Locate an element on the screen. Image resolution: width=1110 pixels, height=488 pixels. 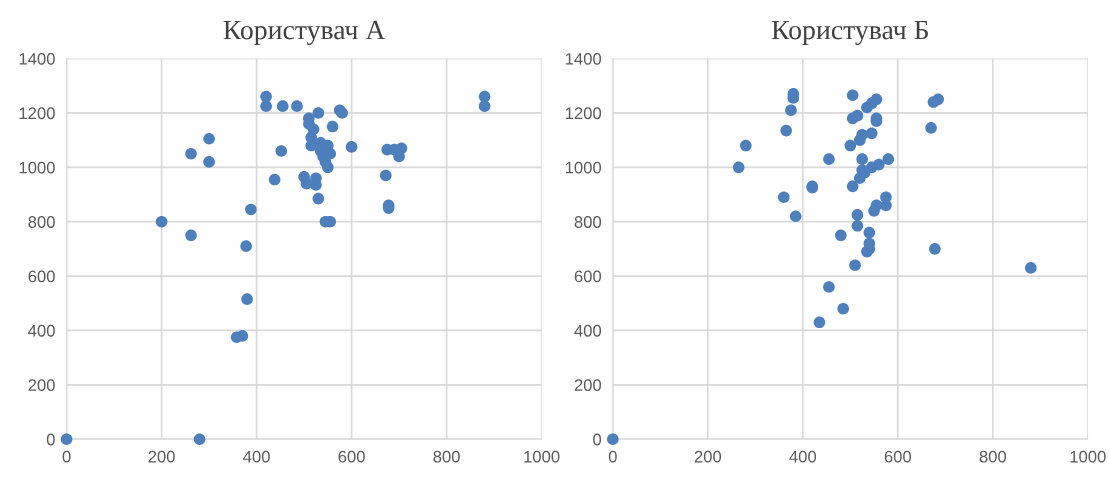
chart-title: Користувач А is located at coordinates (304, 33).